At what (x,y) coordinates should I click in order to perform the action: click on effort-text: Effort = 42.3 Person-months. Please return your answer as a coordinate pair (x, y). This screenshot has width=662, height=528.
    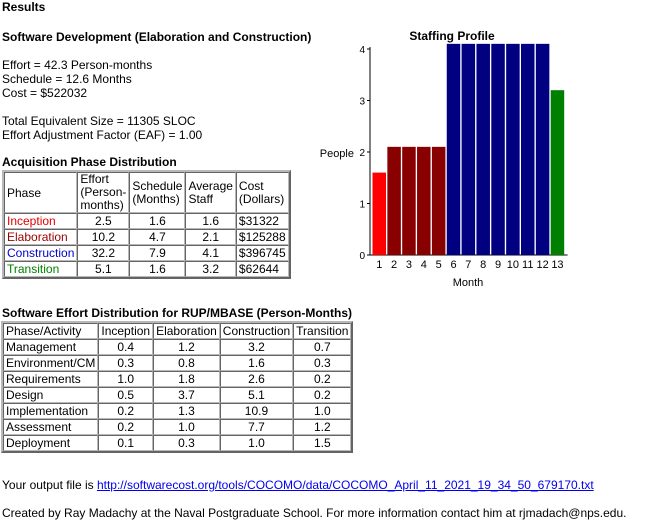
    Looking at the image, I should click on (77, 65).